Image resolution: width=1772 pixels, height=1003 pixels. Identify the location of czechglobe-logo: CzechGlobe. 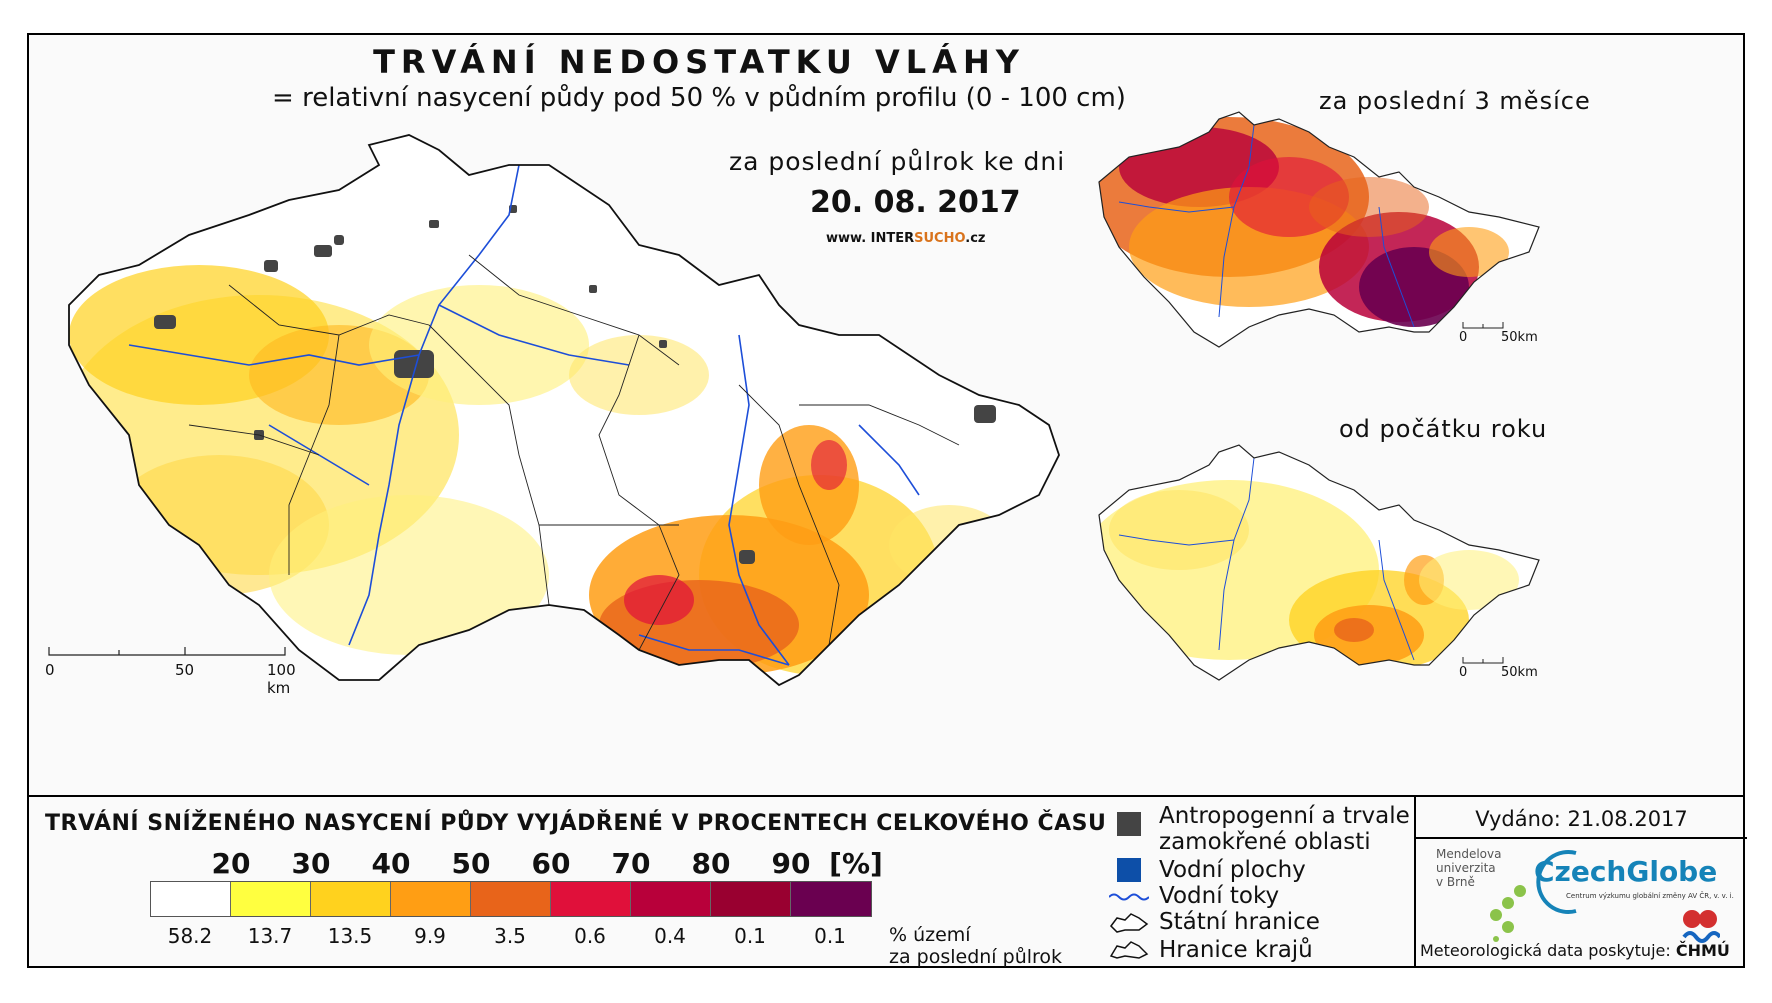
(1626, 871).